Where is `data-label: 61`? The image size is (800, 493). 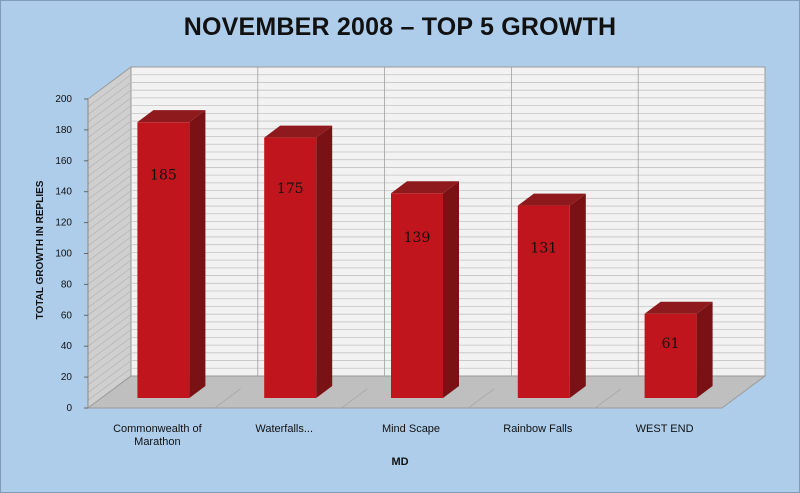
data-label: 61 is located at coordinates (671, 344).